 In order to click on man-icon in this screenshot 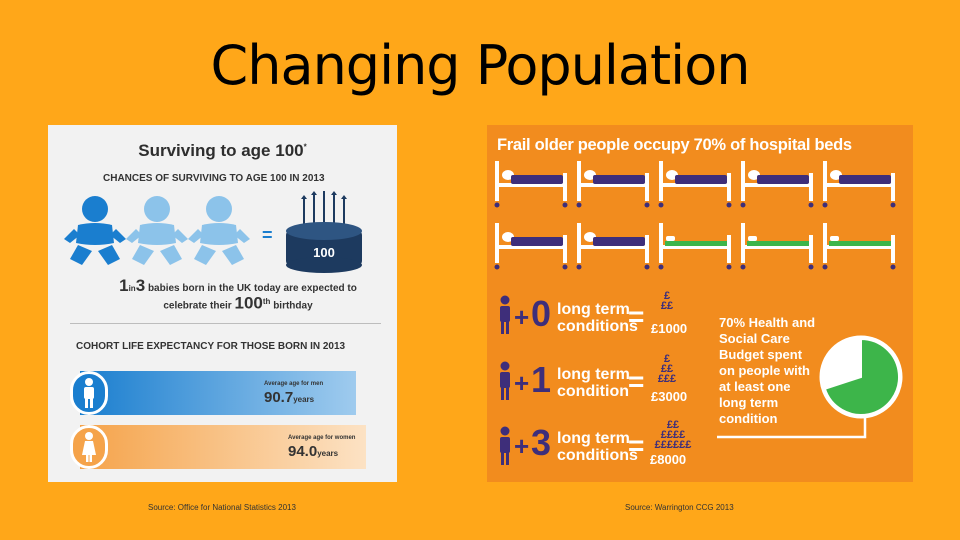, I will do `click(89, 393)`.